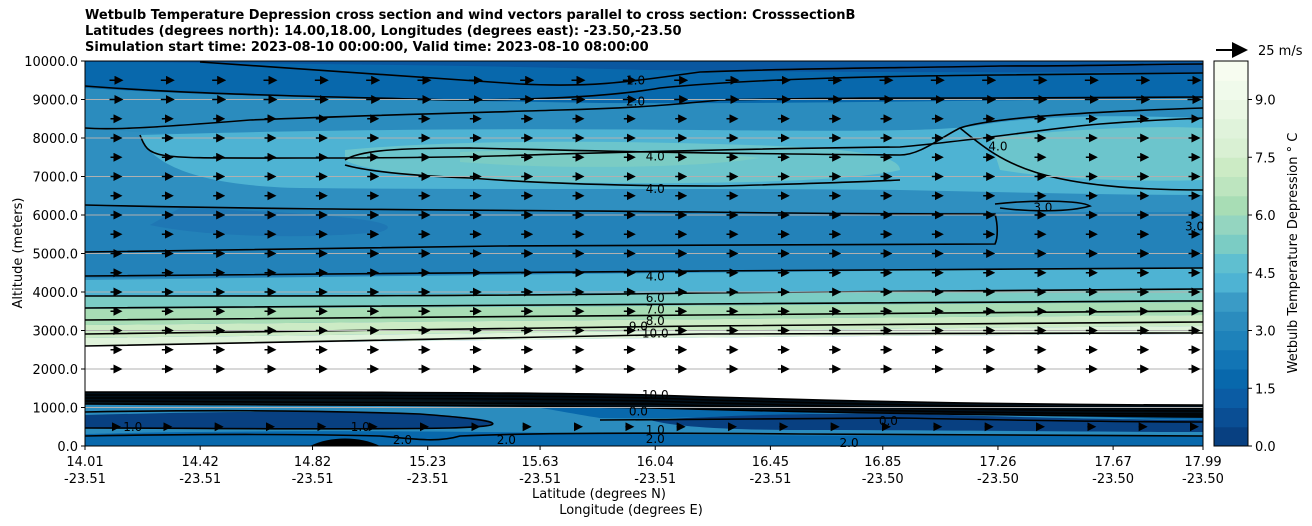 Image resolution: width=1312 pixels, height=526 pixels. Describe the element at coordinates (644, 405) in the screenshot. I see `dense-contour-fill` at that location.